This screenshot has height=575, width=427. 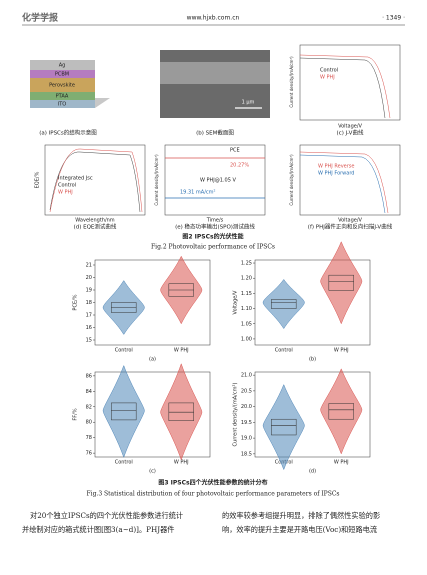 I want to click on y-tick-label: 21.0, so click(x=246, y=376).